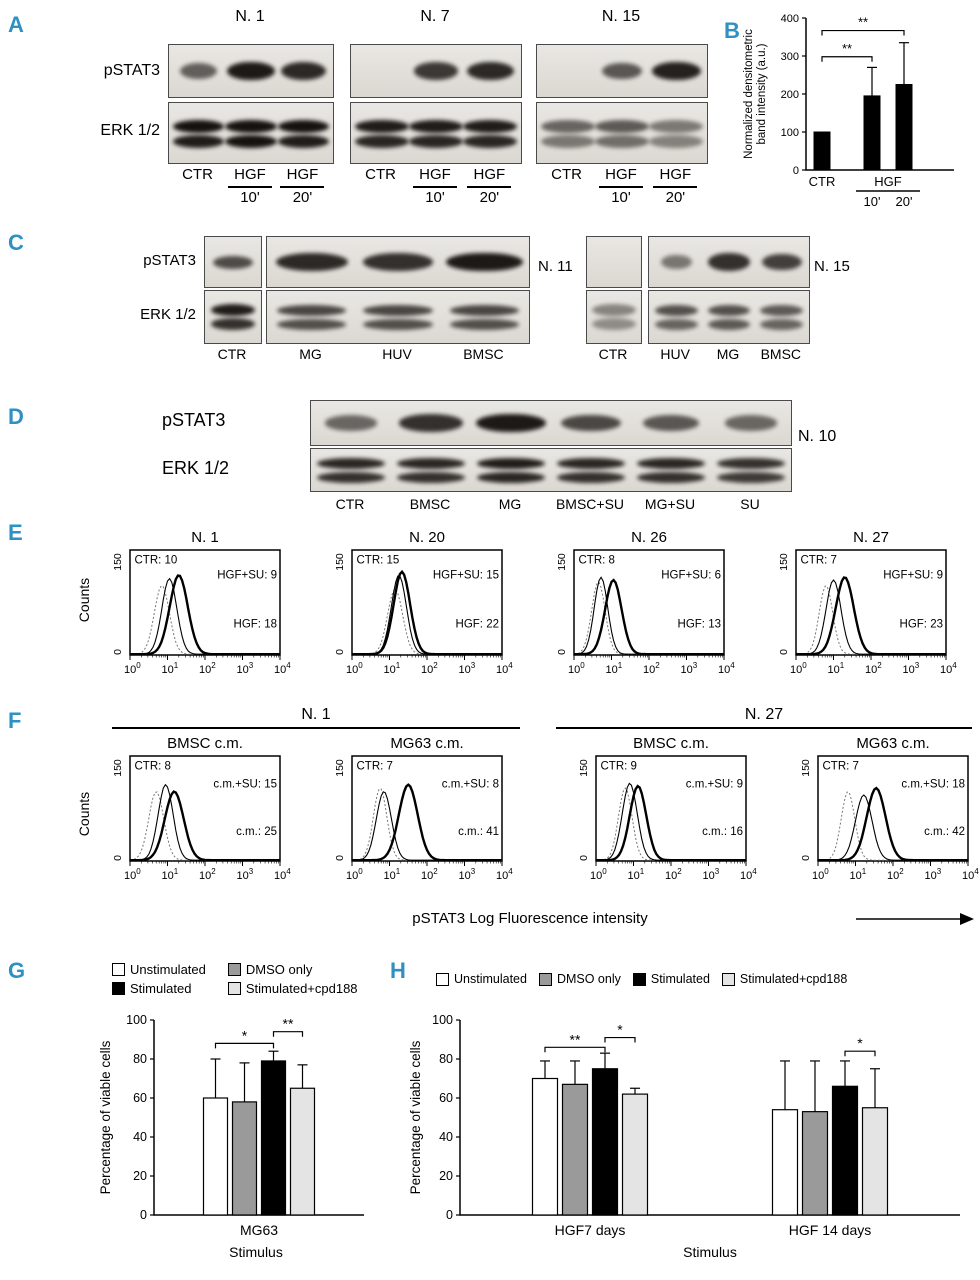  What do you see at coordinates (635, 1154) in the screenshot?
I see `bar-Stimulated+cpd188` at bounding box center [635, 1154].